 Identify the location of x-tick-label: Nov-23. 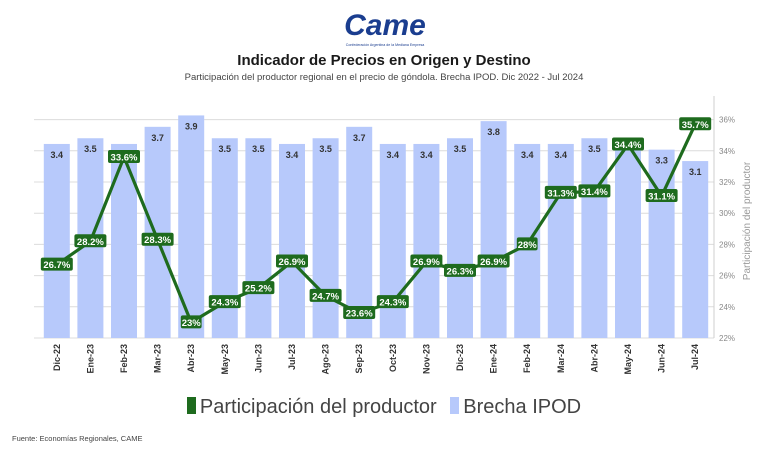
(426, 359).